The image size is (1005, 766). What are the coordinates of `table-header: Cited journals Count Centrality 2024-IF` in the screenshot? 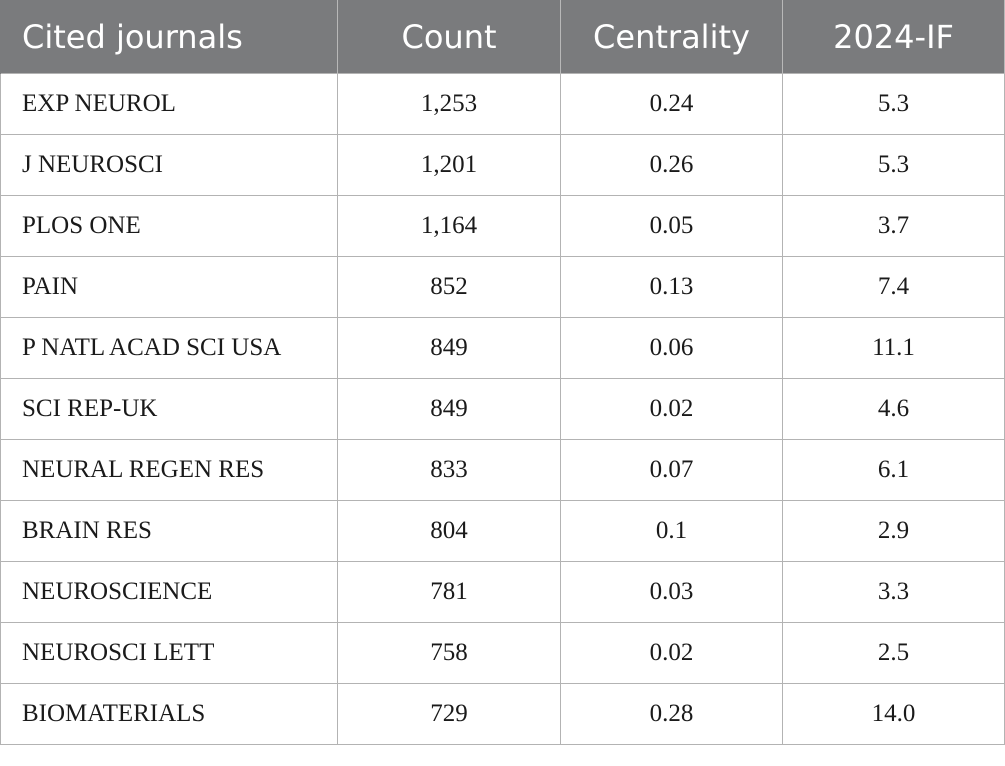 It's located at (502, 37).